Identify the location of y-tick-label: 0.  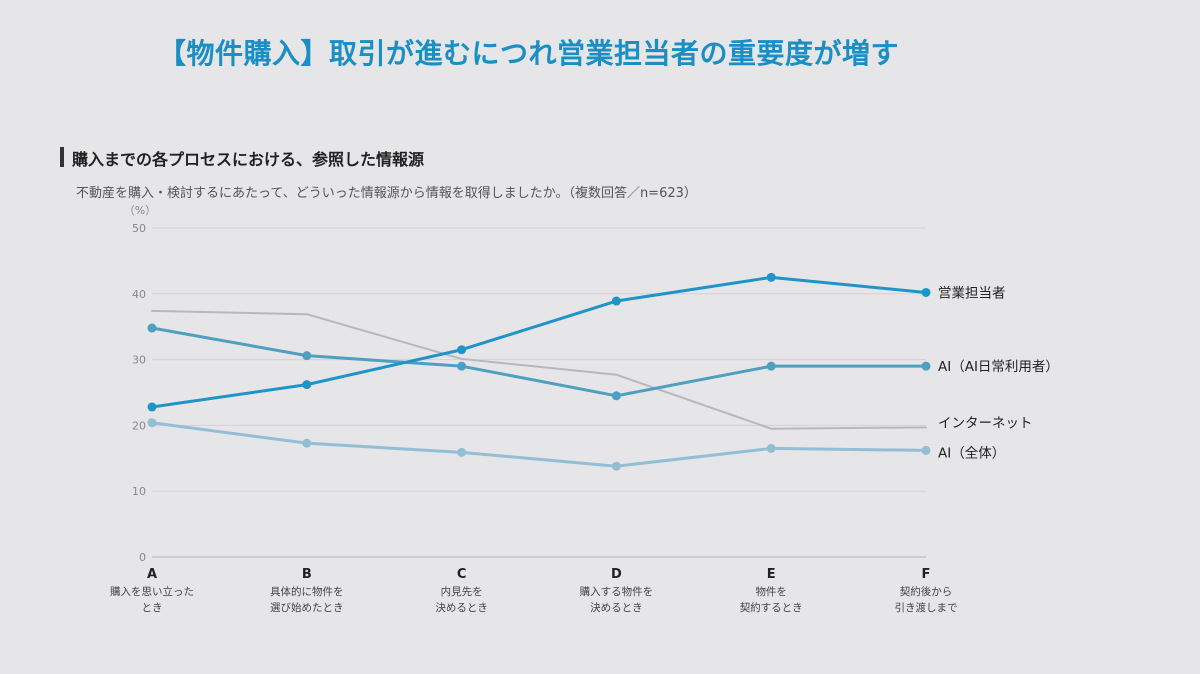
(142, 557).